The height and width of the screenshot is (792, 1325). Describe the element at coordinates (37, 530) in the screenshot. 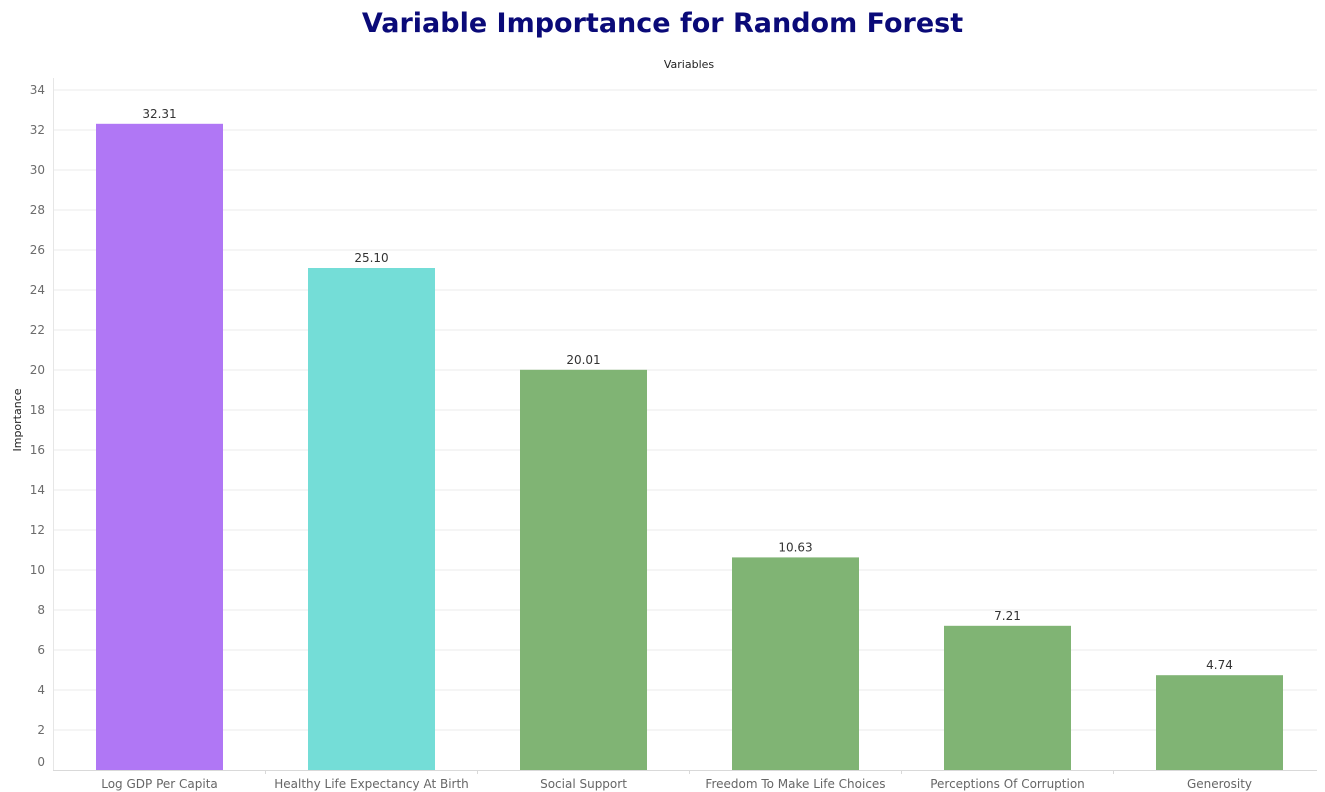

I see `y-tick-label: 12` at that location.